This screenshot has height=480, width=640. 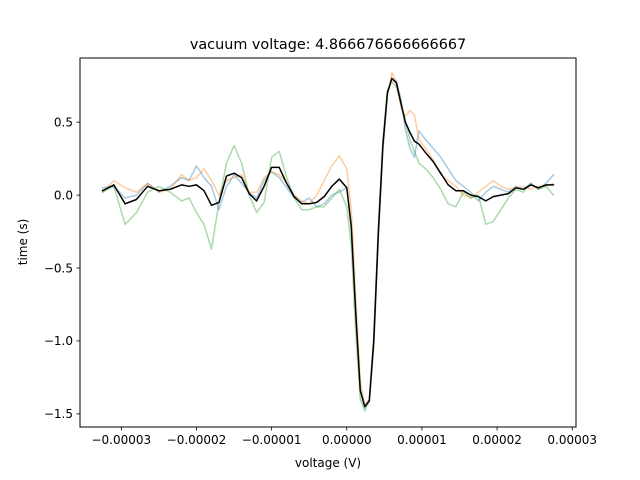 What do you see at coordinates (58, 414) in the screenshot?
I see `y-tick-label: −1.5` at bounding box center [58, 414].